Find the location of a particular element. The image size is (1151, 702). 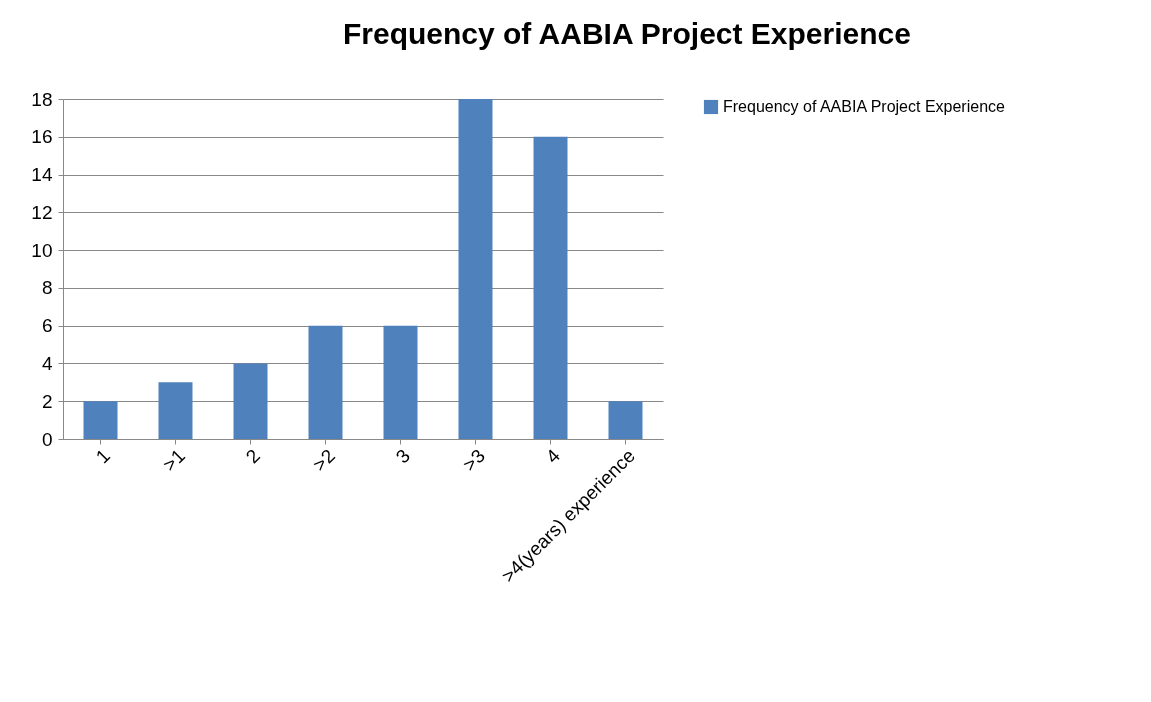

y-tick-label: 0 is located at coordinates (47, 439).